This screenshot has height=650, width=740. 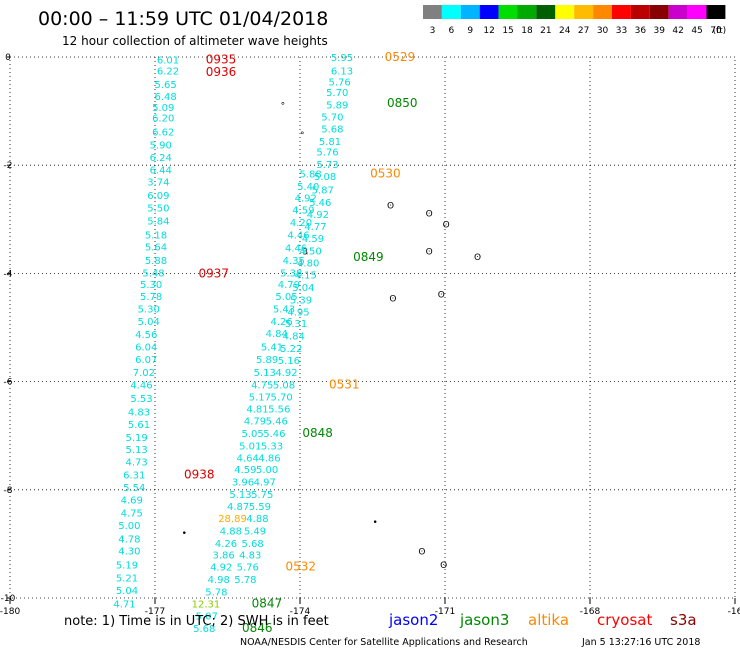 I want to click on satellite-legend-item: jason2, so click(x=413, y=620).